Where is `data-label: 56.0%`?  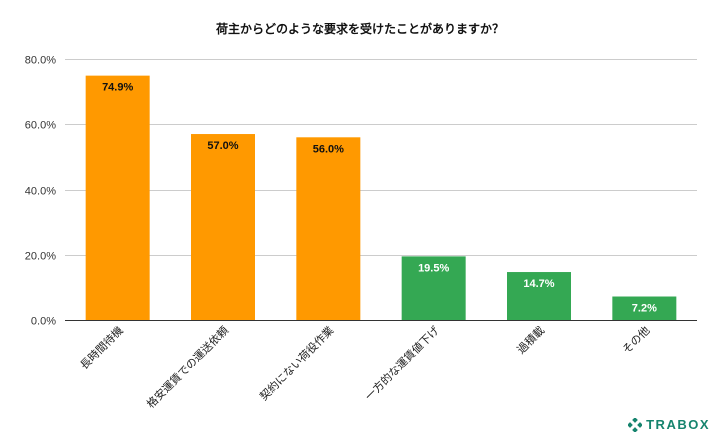
data-label: 56.0% is located at coordinates (328, 149).